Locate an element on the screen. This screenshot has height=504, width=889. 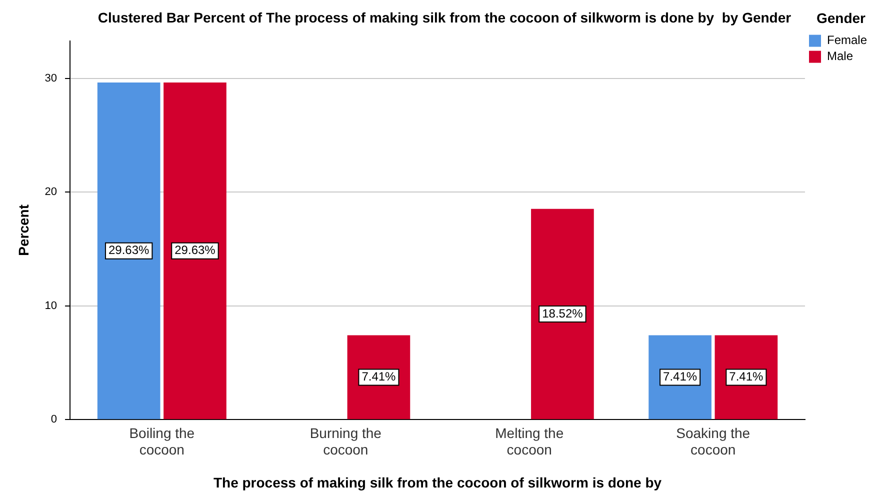
x-tick-label: Soaking the cocoon is located at coordinates (713, 441).